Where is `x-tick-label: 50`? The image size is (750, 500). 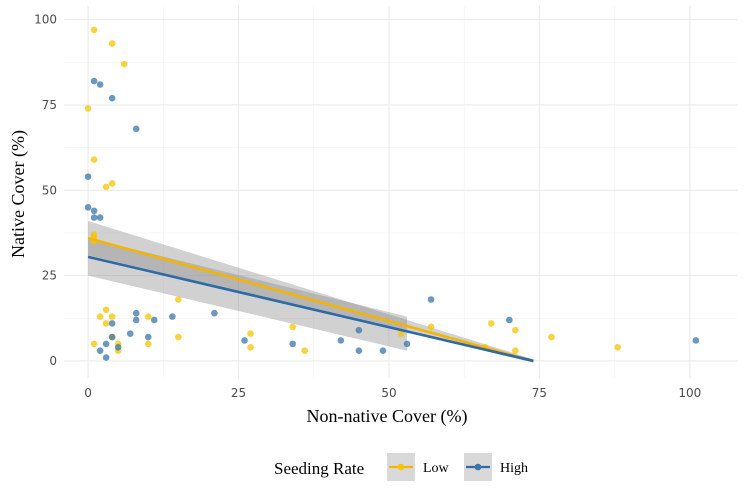
x-tick-label: 50 is located at coordinates (388, 393).